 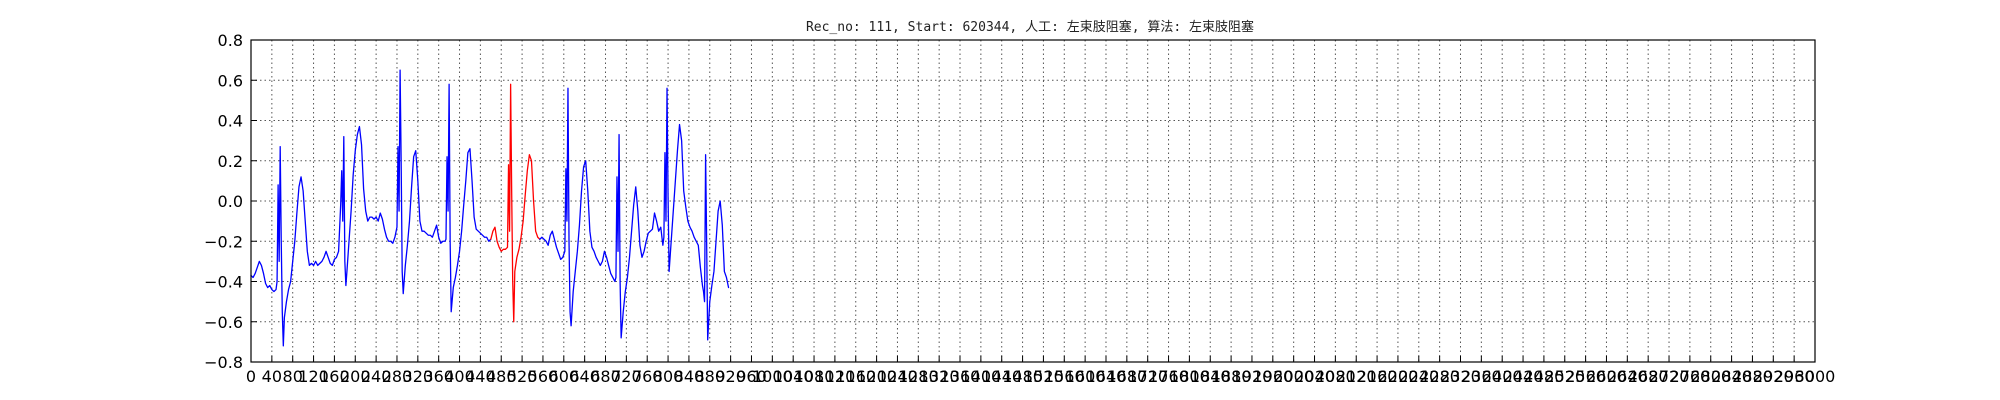 I want to click on x-tick-label: 2200, so click(x=1398, y=376).